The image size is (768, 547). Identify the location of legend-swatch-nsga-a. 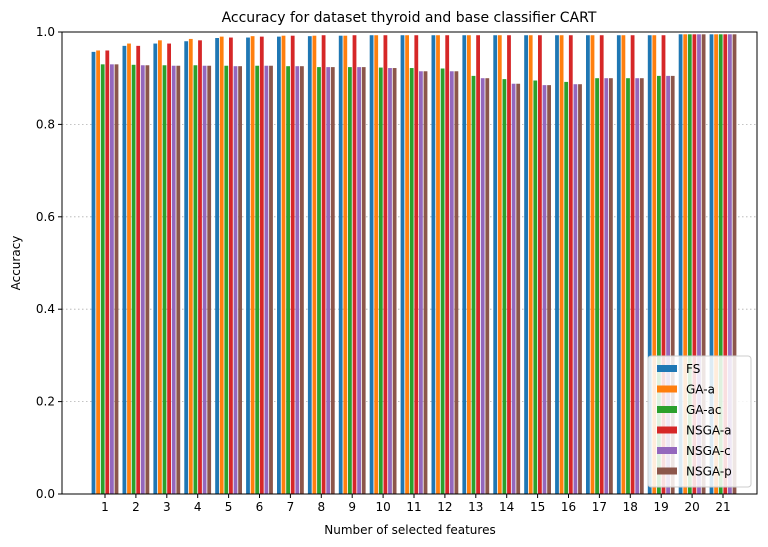
(667, 430).